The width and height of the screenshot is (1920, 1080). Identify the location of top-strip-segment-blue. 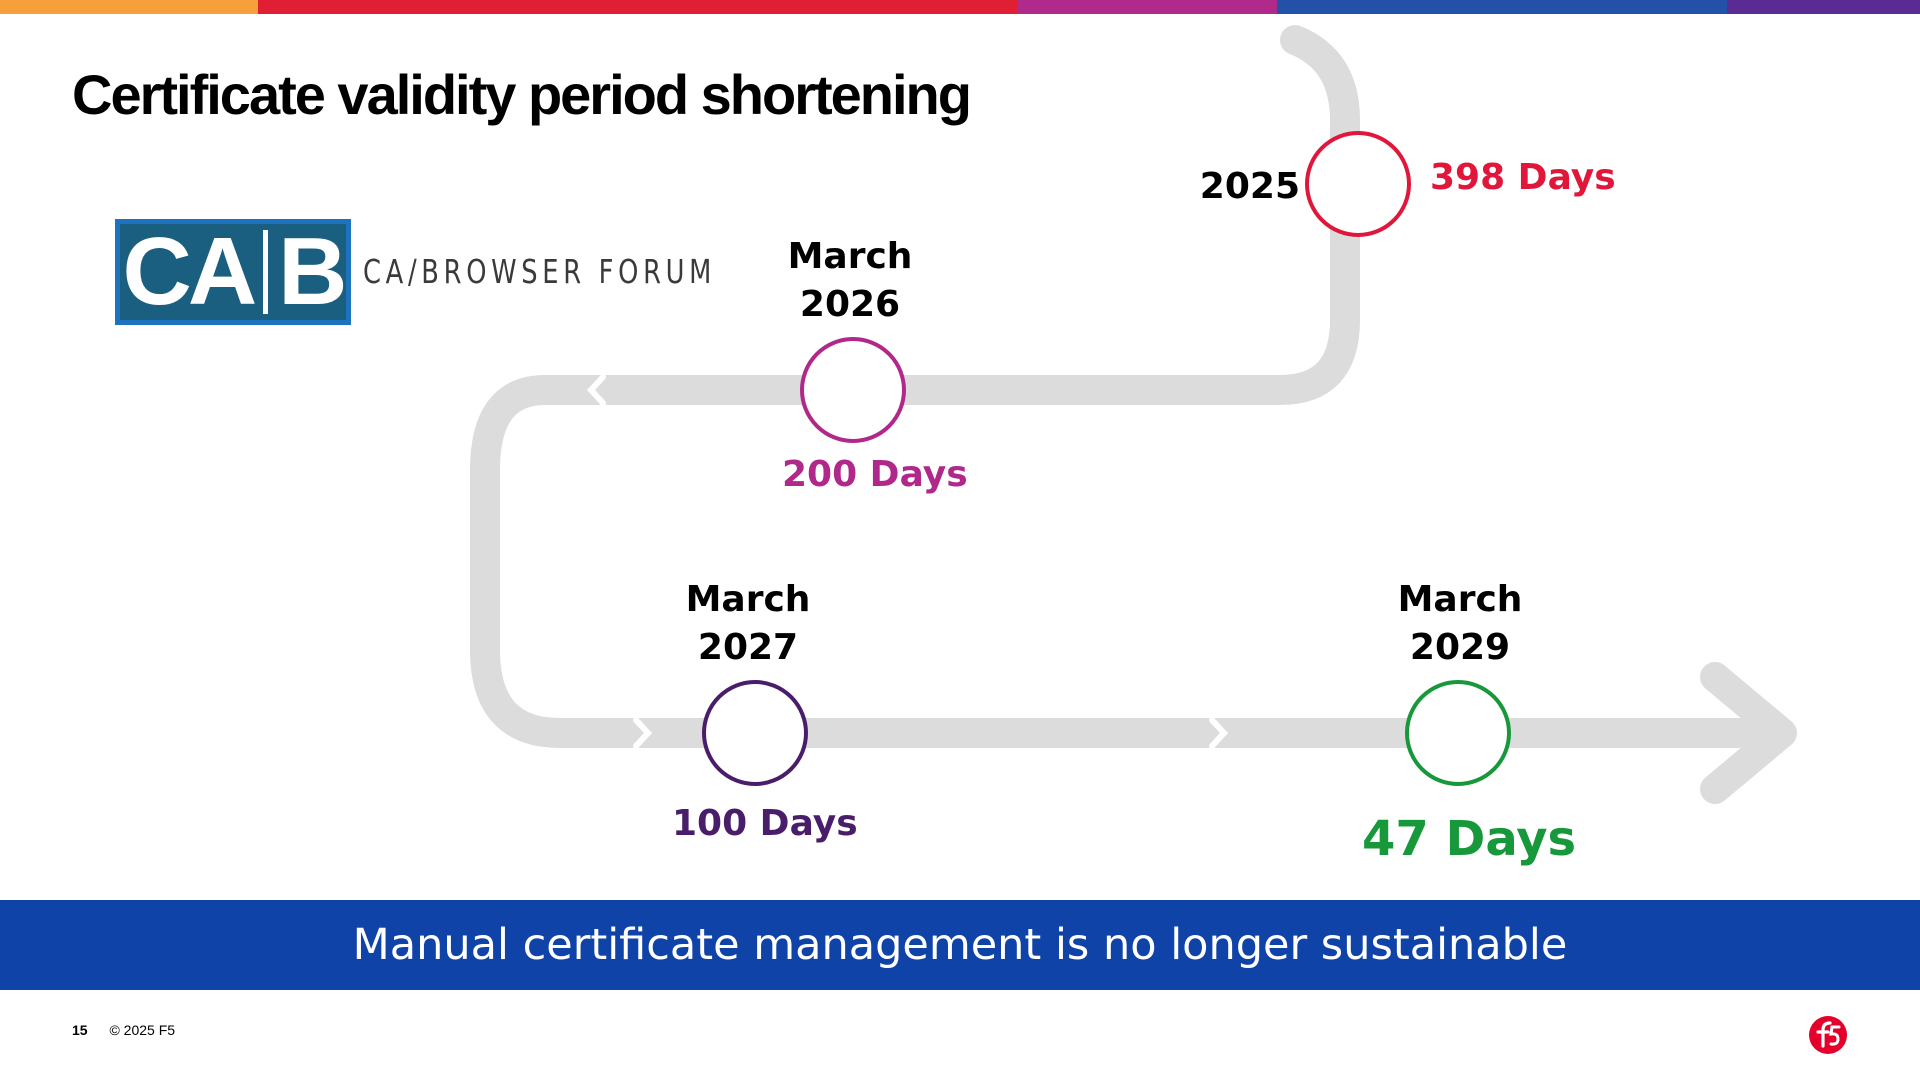
(1502, 7).